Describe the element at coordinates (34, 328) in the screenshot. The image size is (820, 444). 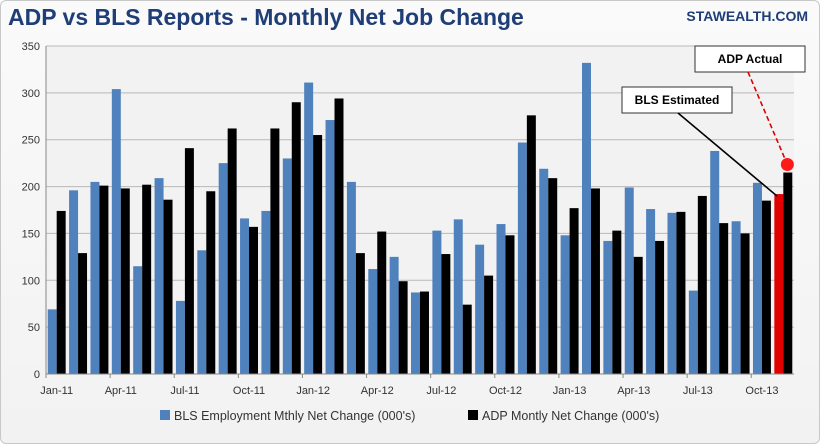
I see `y-tick-label: 50` at that location.